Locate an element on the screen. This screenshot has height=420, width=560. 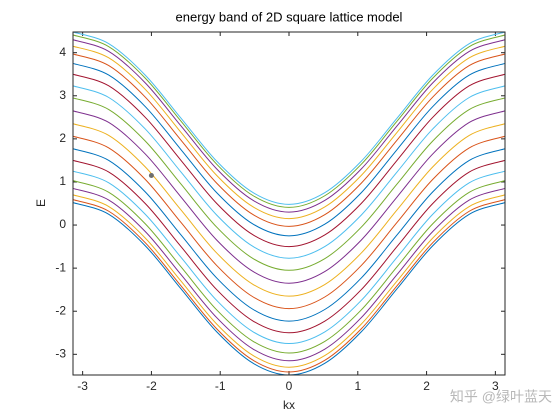
y-axis-label: E is located at coordinates (41, 203).